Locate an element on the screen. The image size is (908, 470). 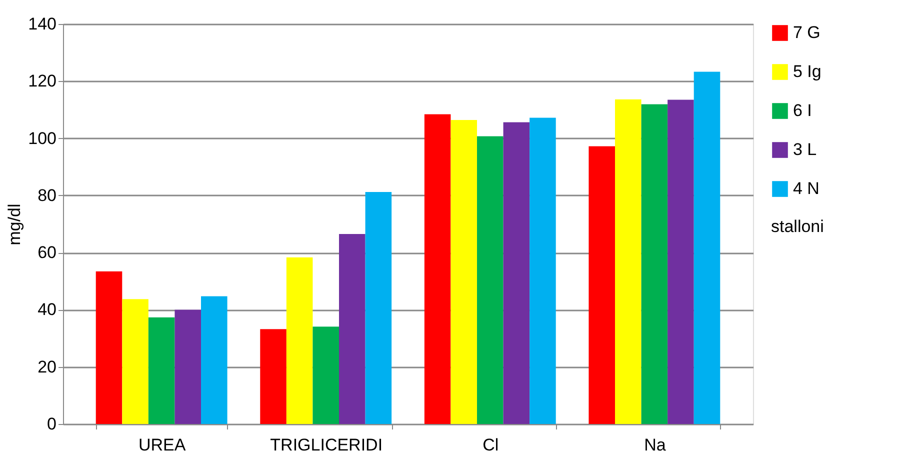
x-tick-label: UREA is located at coordinates (162, 445).